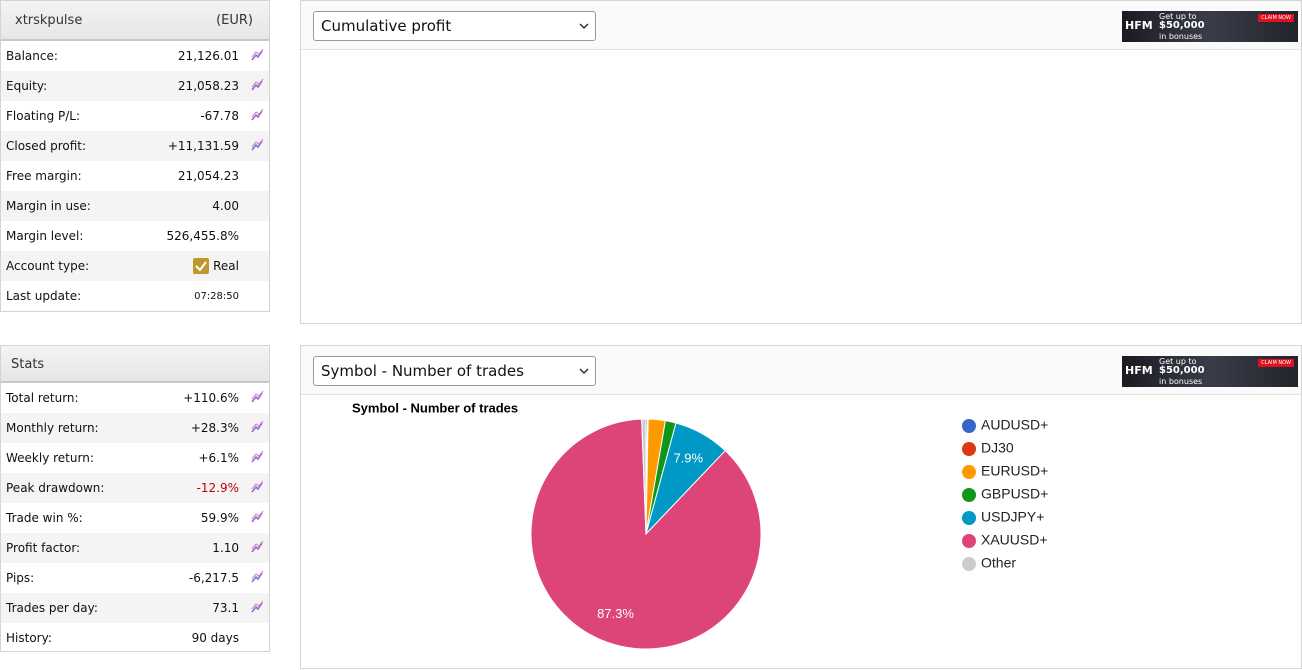 The height and width of the screenshot is (670, 1302). Describe the element at coordinates (135, 608) in the screenshot. I see `stat-row: Trades per day: 73.1` at that location.